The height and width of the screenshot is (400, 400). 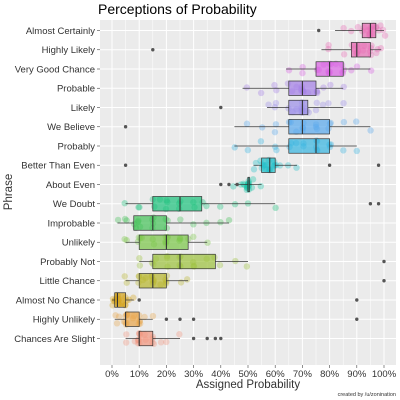 I want to click on x-tick-label: 30%, so click(x=194, y=374).